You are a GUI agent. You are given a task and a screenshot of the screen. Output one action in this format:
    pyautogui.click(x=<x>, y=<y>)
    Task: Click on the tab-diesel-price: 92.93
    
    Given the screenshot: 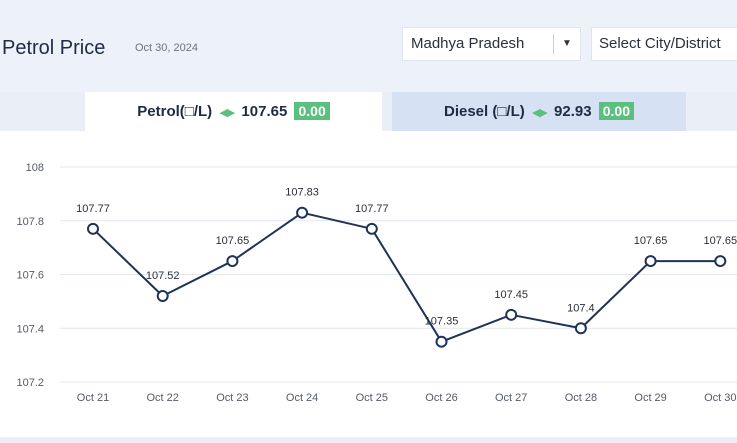 What is the action you would take?
    pyautogui.click(x=573, y=111)
    